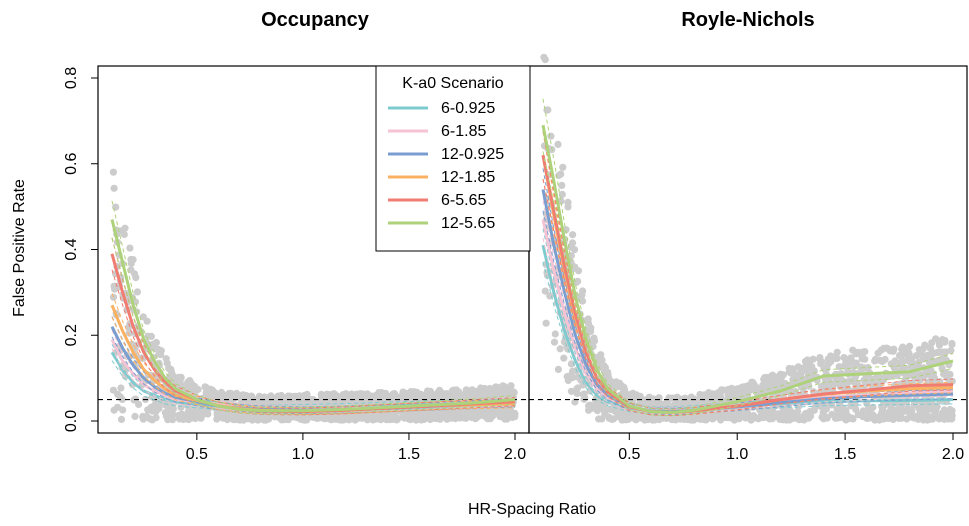  I want to click on legend-item-label: 12-1.85, so click(468, 177).